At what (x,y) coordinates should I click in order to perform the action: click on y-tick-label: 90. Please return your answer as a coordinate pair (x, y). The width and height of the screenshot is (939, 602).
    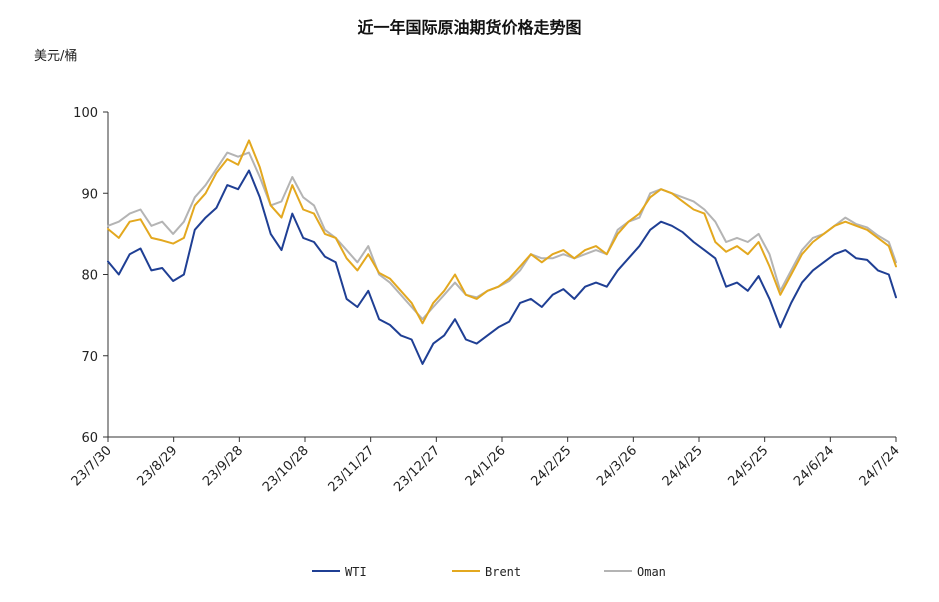
    Looking at the image, I should click on (89, 194).